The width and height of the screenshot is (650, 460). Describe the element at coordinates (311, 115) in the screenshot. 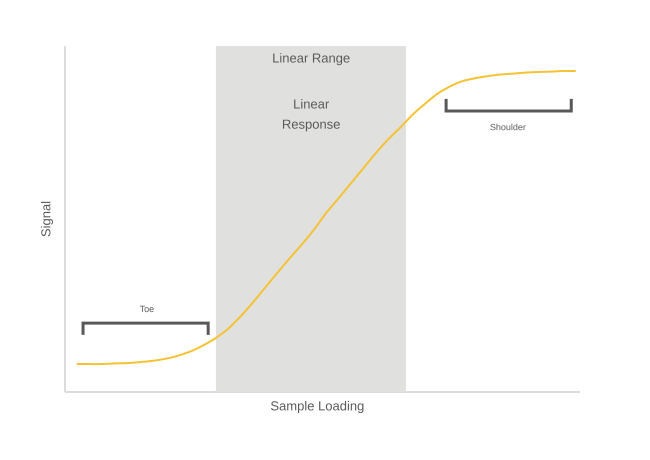

I see `annotation: Linear Response` at that location.